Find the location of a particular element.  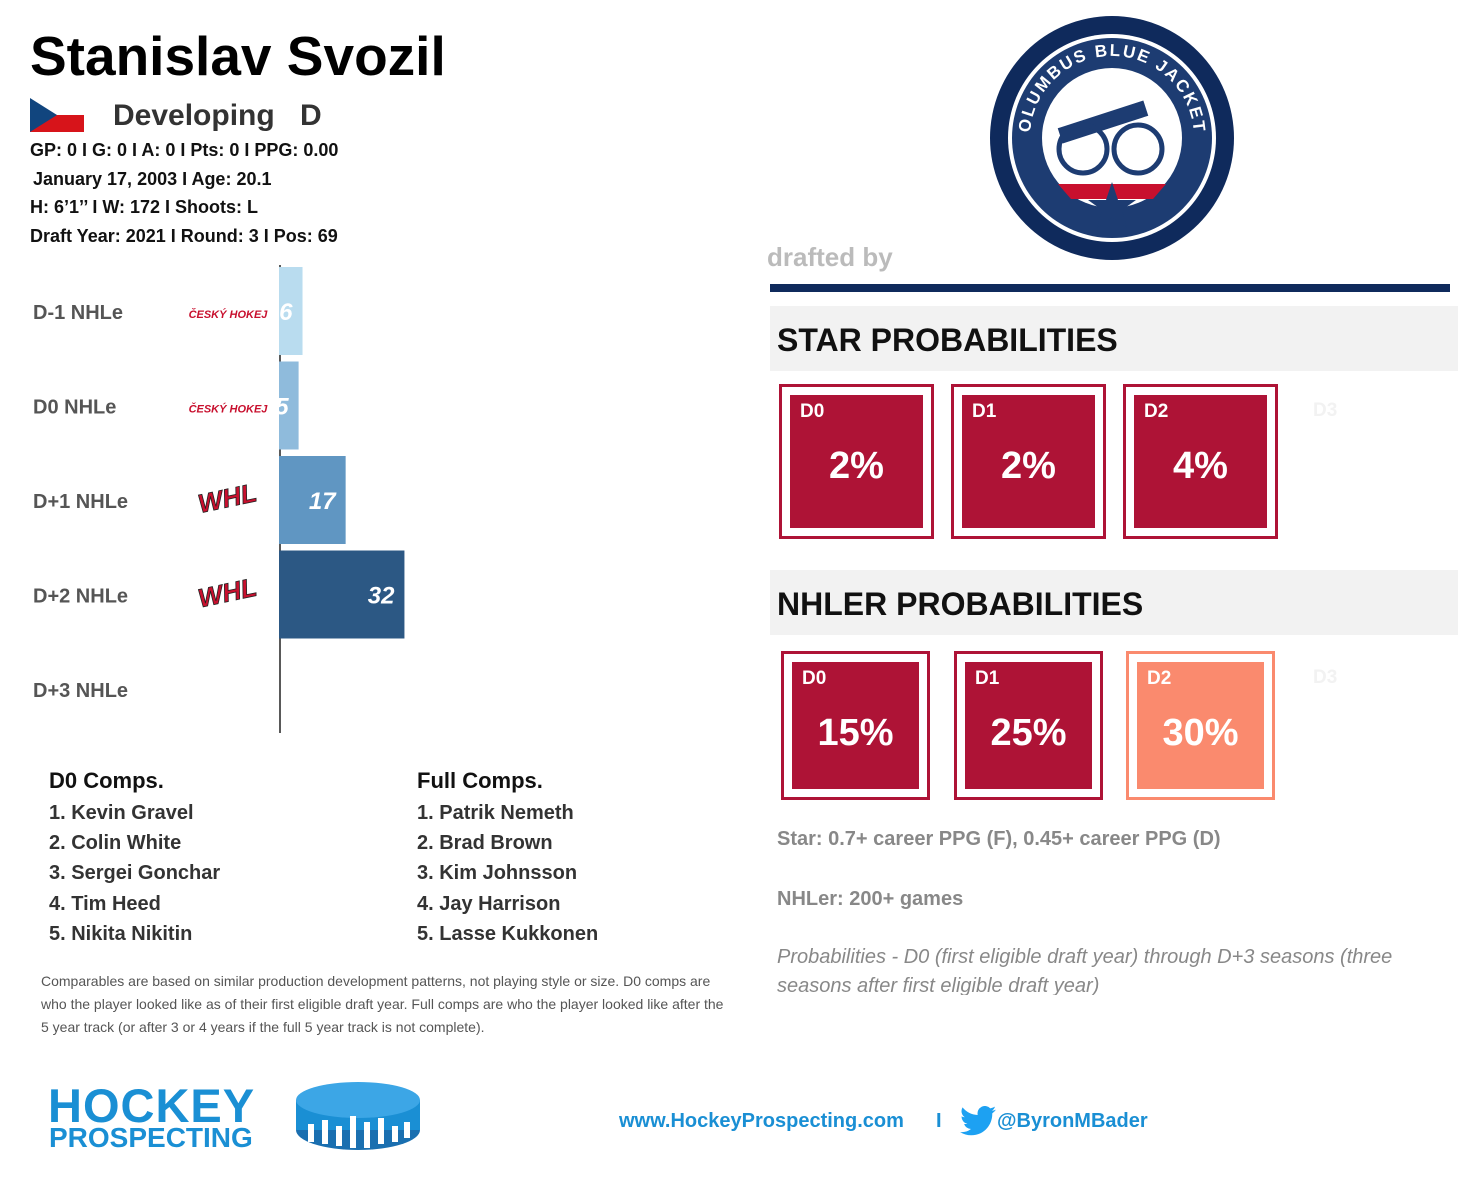

puck-logo is located at coordinates (358, 1116).